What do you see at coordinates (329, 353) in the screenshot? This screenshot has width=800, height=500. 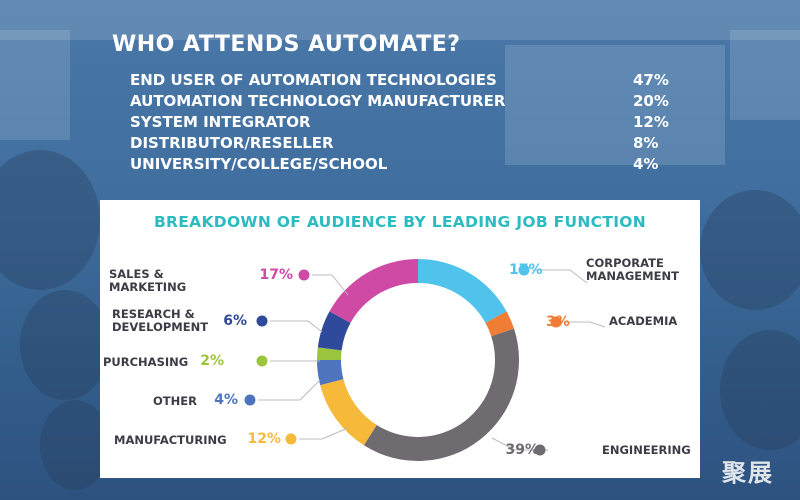 I see `donut-slice-purchasing` at bounding box center [329, 353].